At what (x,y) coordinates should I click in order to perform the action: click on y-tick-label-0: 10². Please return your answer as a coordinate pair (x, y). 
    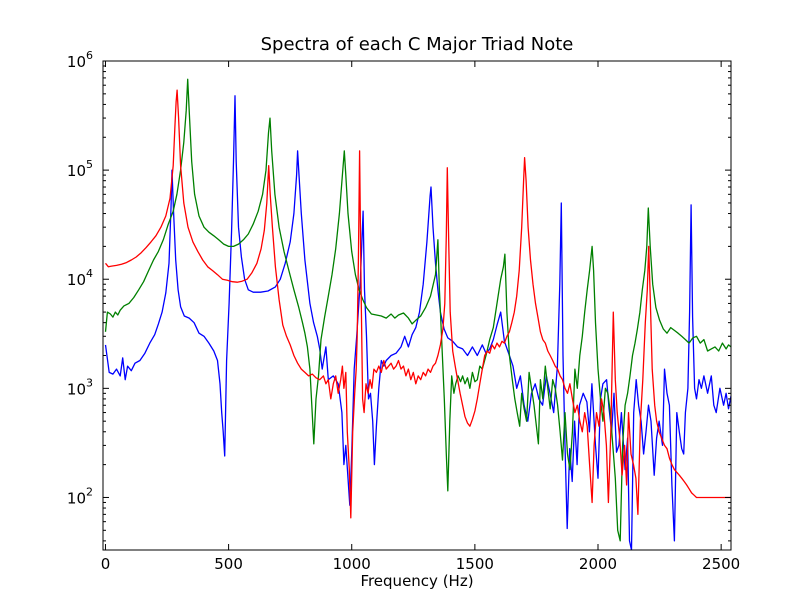
    Looking at the image, I should click on (80, 496).